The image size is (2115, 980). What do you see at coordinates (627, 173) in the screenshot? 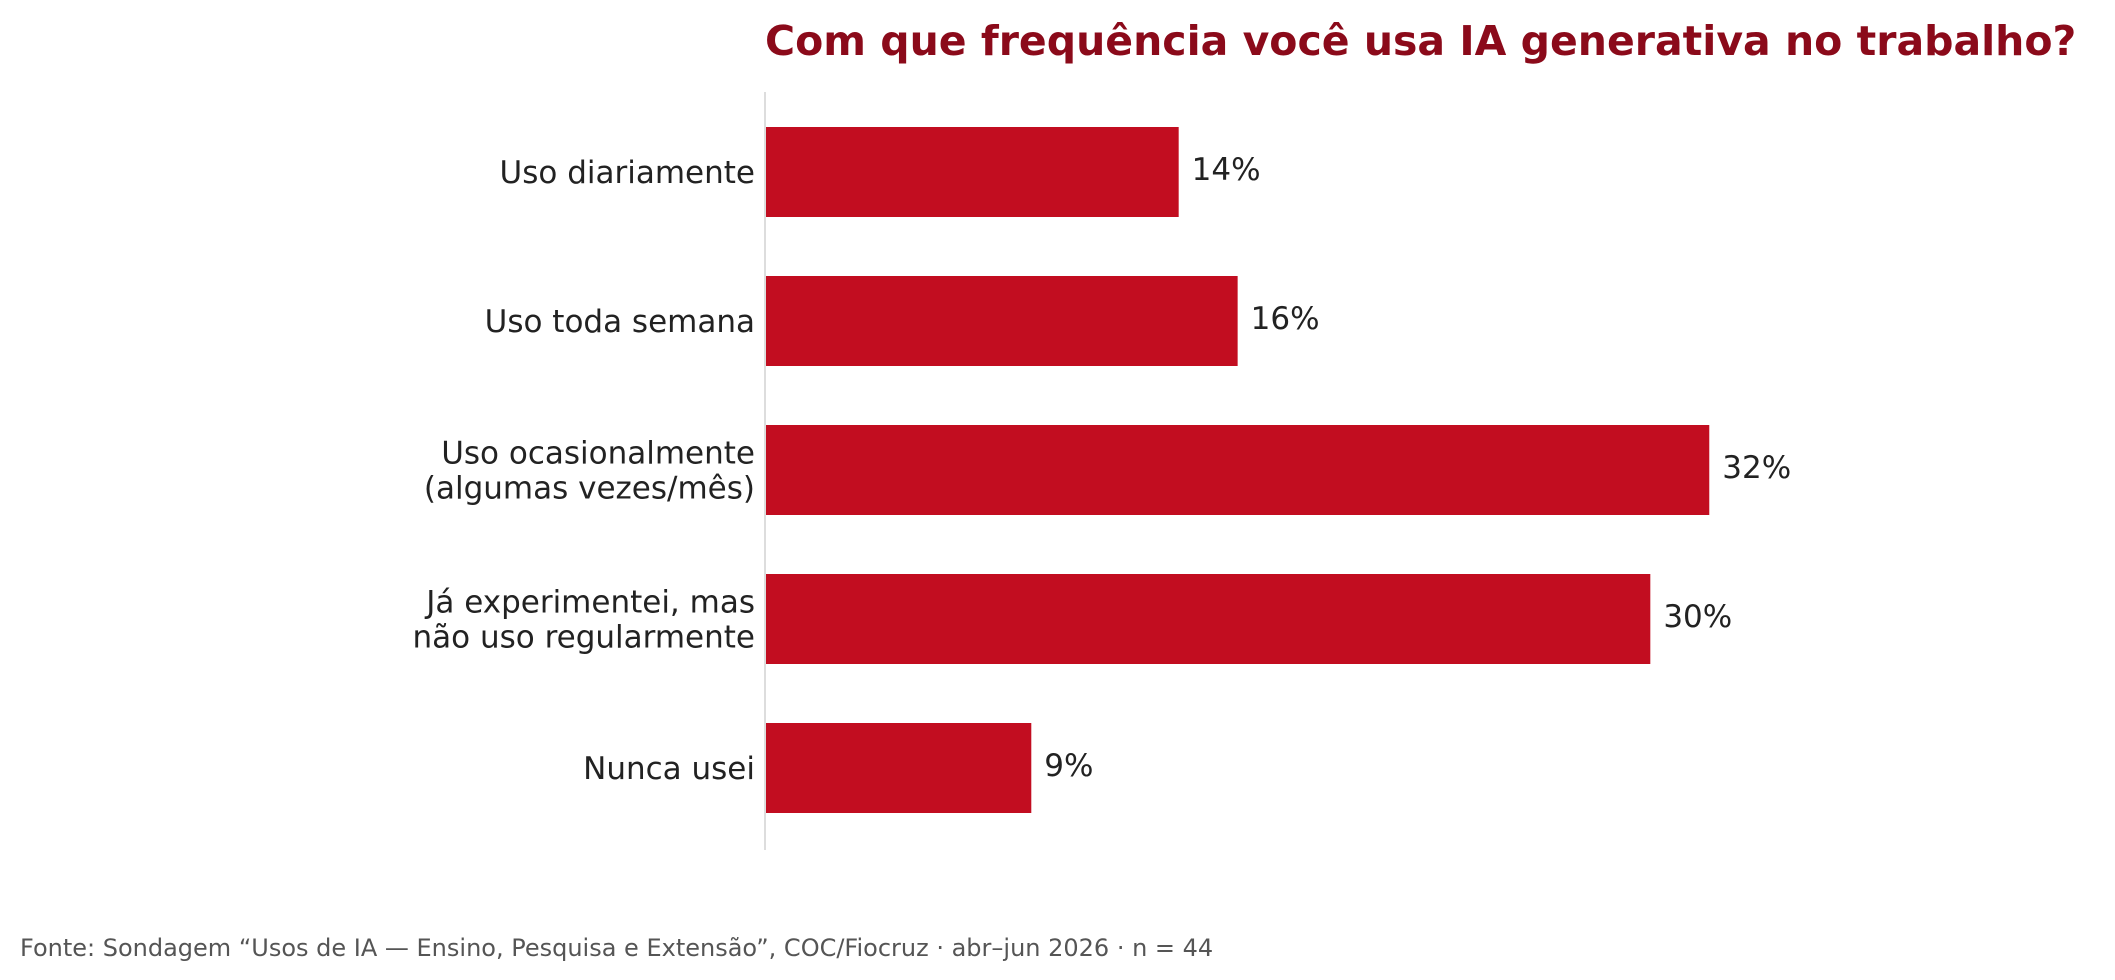
I see `category-label-0-0: Uso diariamente` at bounding box center [627, 173].